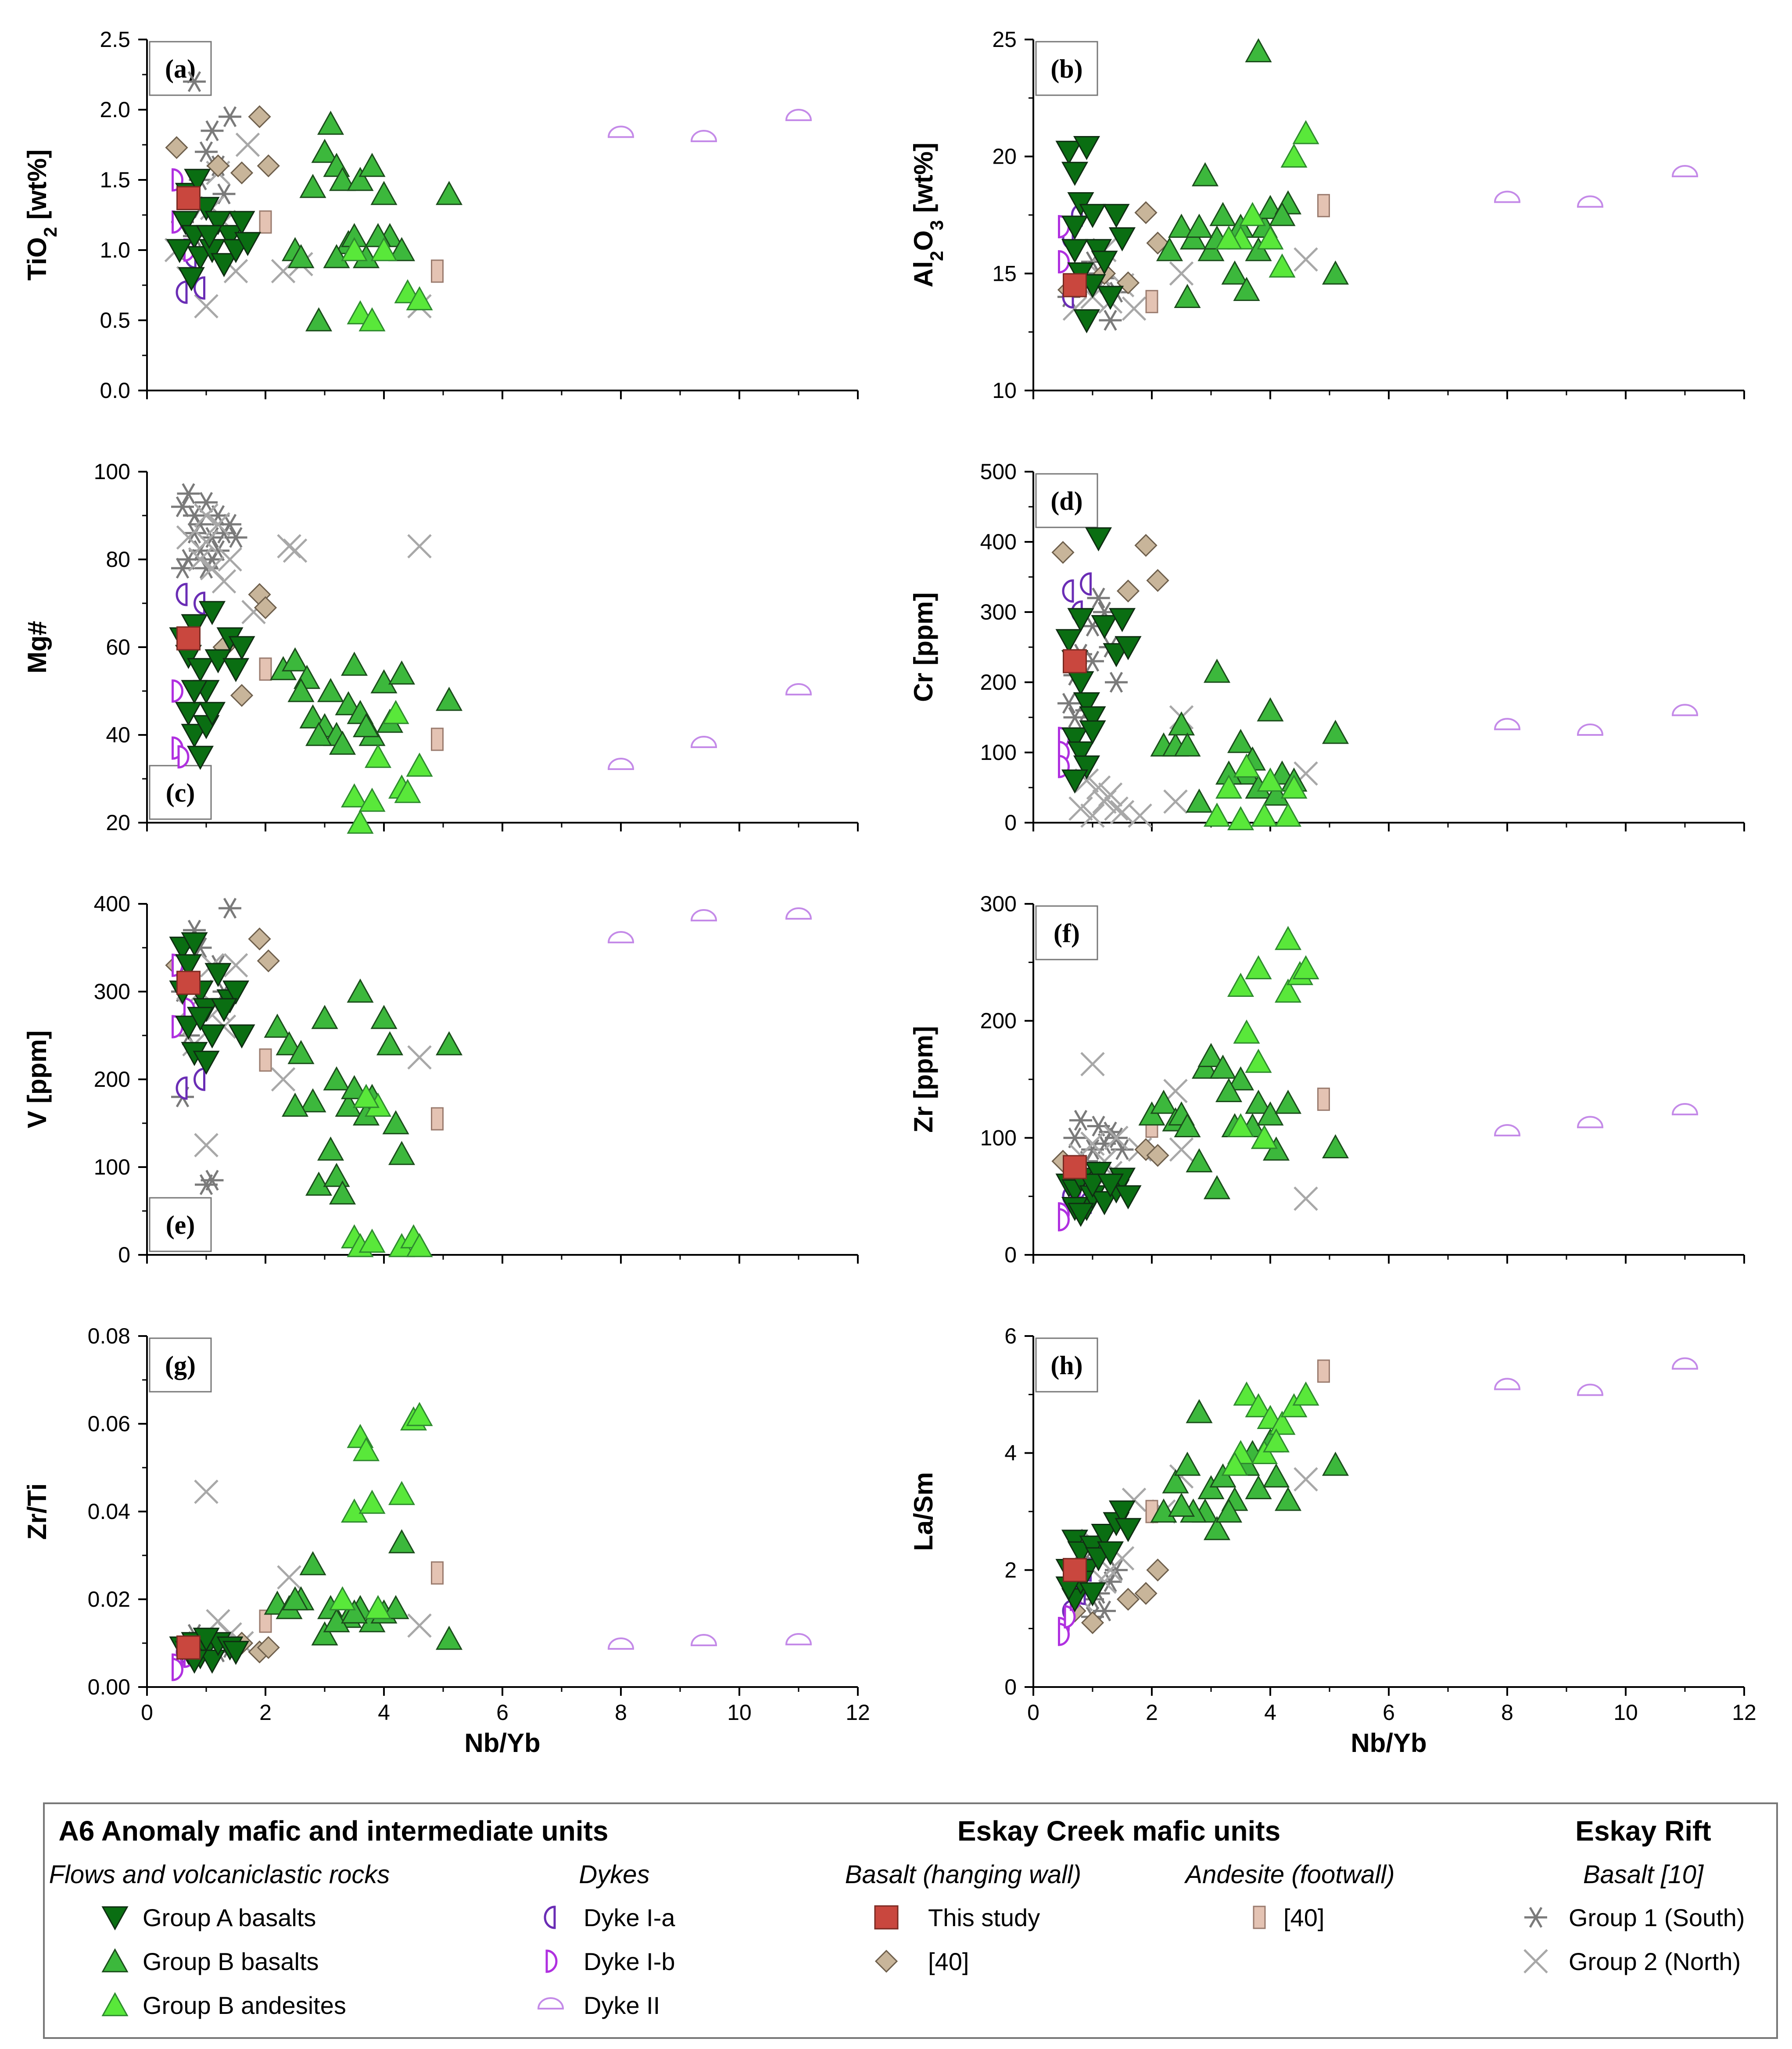  Describe the element at coordinates (180, 1225) in the screenshot. I see `svg-text: (e)` at that location.